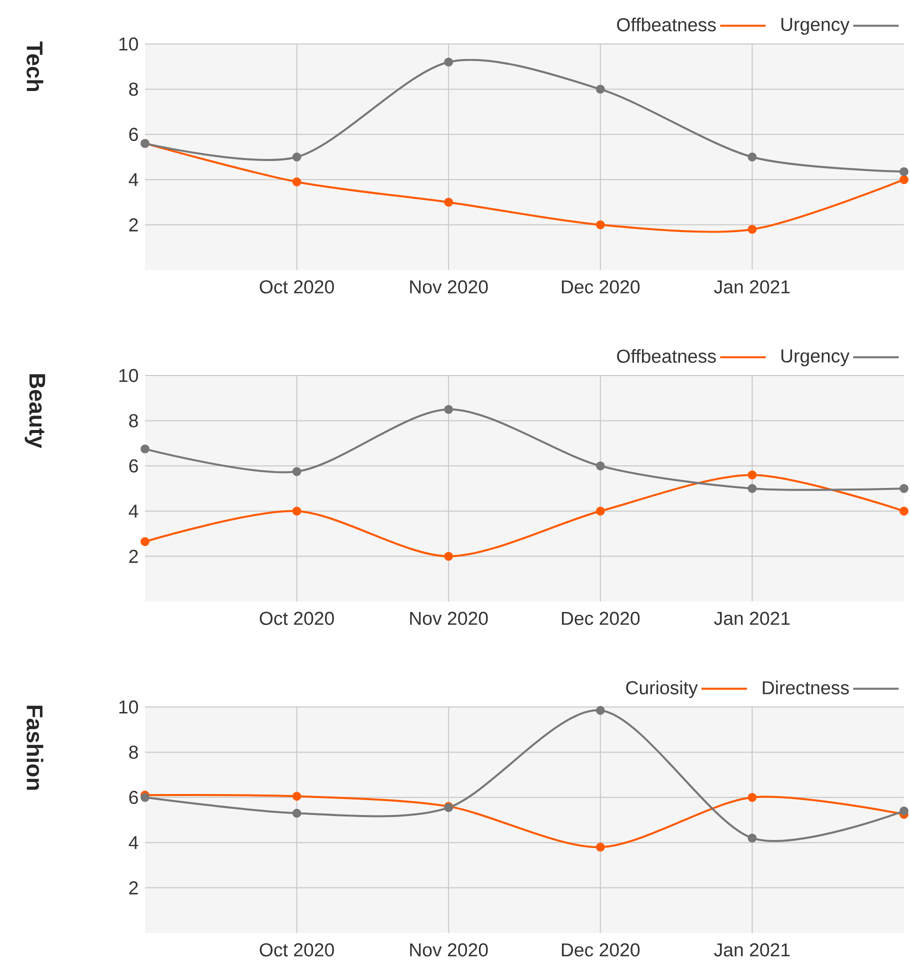  I want to click on y-axis-title: Tech, so click(35, 66).